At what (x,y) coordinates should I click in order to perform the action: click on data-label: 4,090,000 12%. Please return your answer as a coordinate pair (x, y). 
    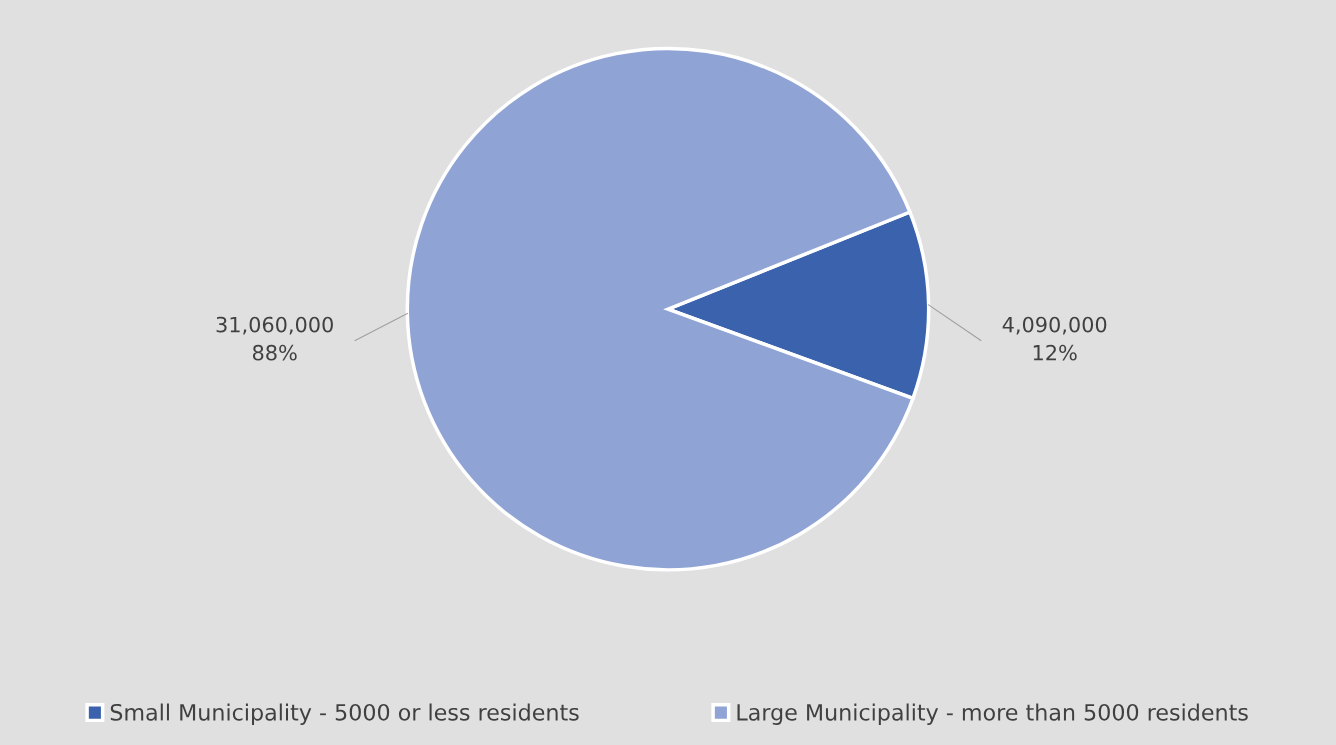
    Looking at the image, I should click on (1054, 338).